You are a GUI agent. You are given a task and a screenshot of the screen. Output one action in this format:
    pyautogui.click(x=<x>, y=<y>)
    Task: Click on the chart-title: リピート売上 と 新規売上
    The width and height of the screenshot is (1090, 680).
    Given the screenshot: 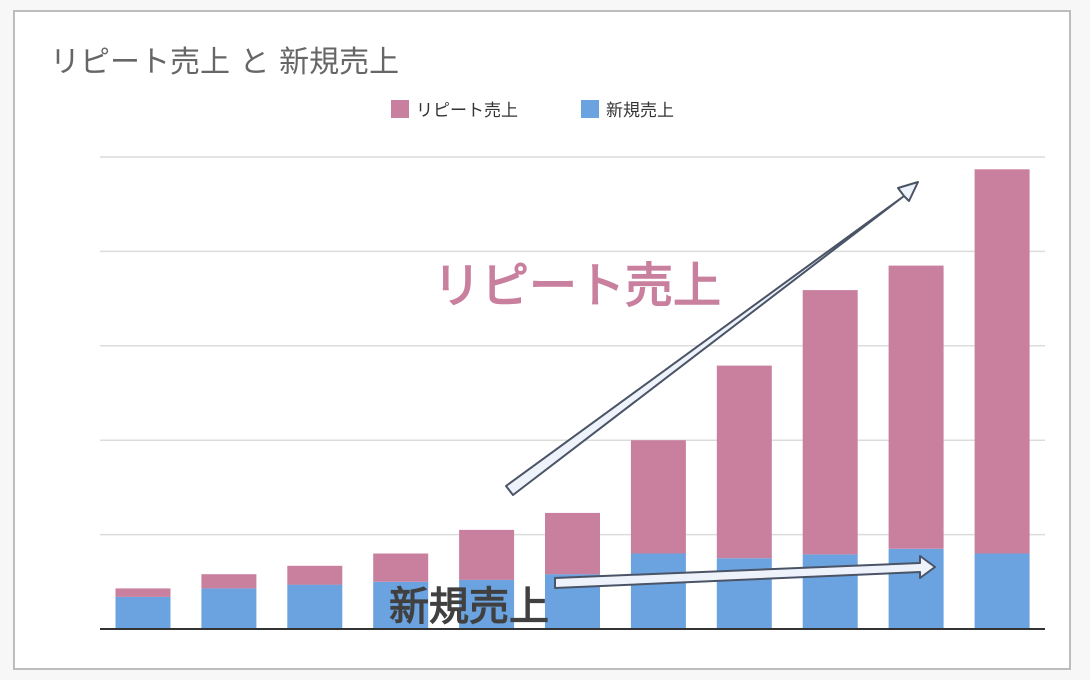 What is the action you would take?
    pyautogui.click(x=224, y=62)
    